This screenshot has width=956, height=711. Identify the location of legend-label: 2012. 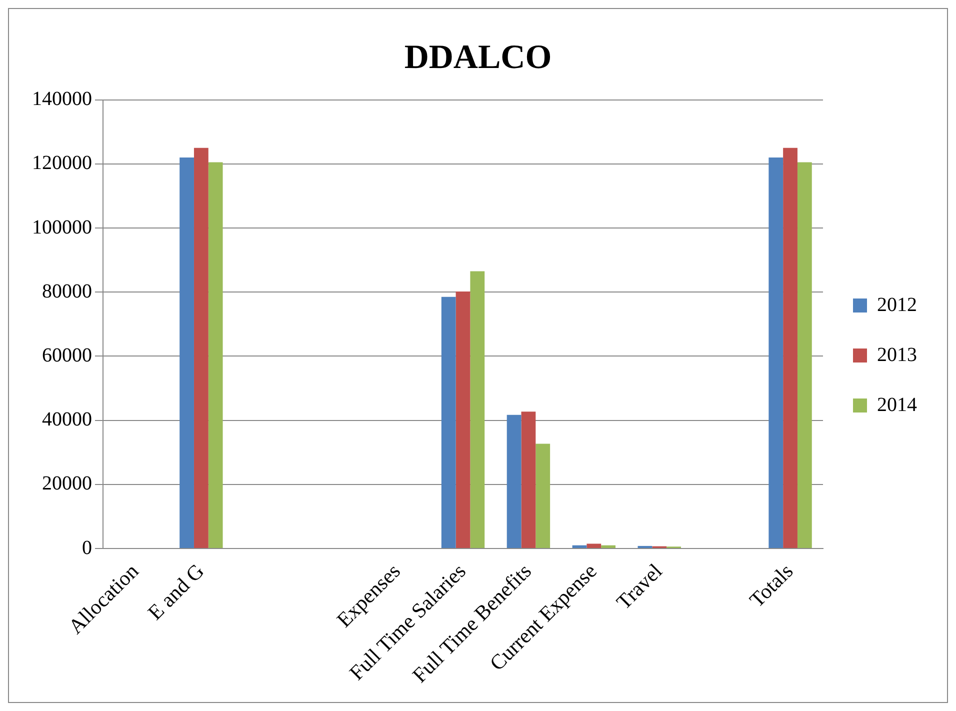
(897, 305).